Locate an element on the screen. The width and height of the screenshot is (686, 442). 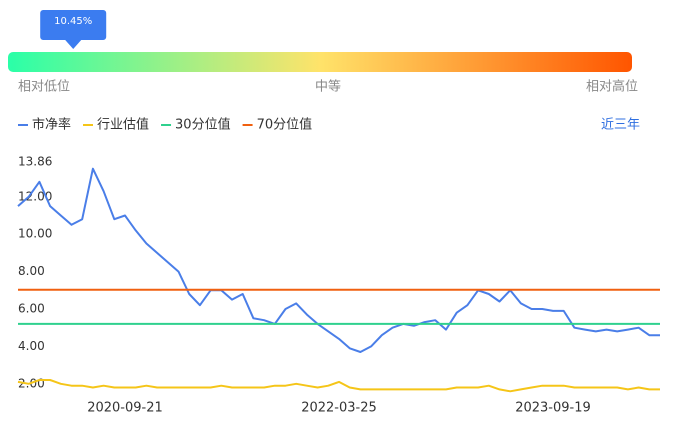
y-tick-label: 4.00 is located at coordinates (31, 346).